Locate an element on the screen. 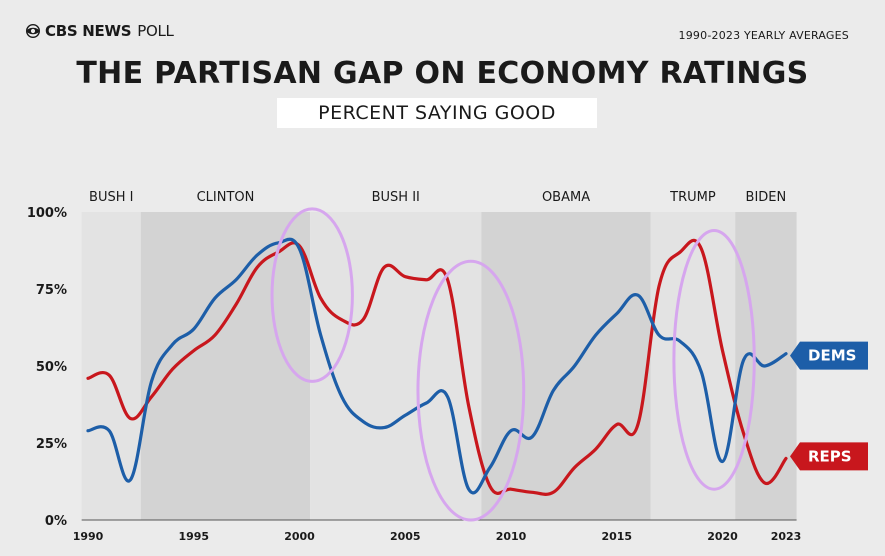 Image resolution: width=885 pixels, height=556 pixels. x-tick-label: 2020 is located at coordinates (722, 536).